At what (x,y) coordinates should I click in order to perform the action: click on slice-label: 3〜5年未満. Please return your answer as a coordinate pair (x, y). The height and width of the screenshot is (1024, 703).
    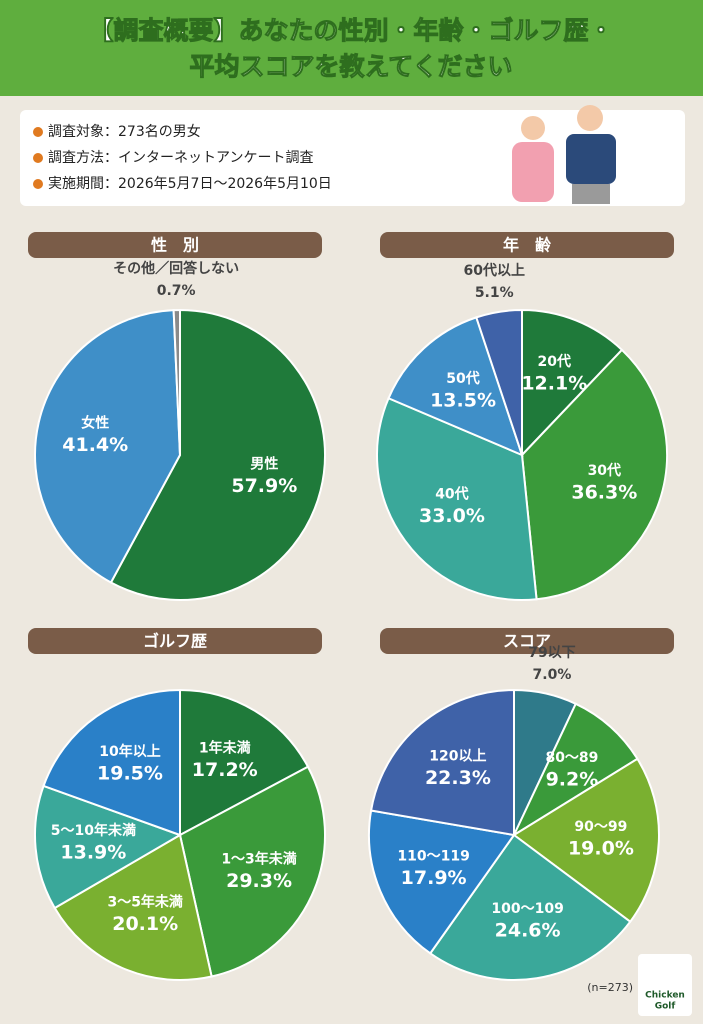
    Looking at the image, I should click on (144, 902).